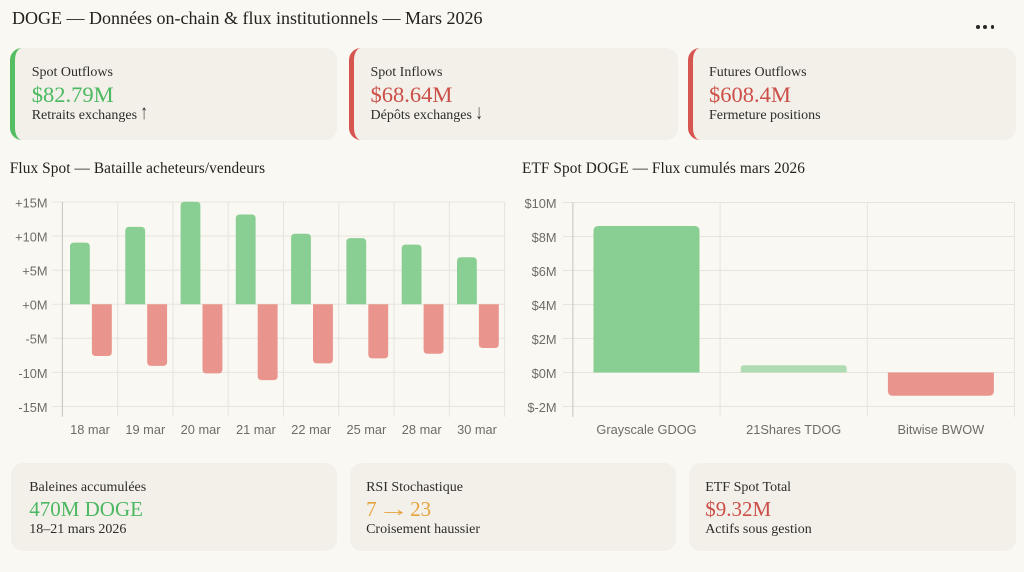  What do you see at coordinates (422, 429) in the screenshot?
I see `svg-text: 28 mar` at bounding box center [422, 429].